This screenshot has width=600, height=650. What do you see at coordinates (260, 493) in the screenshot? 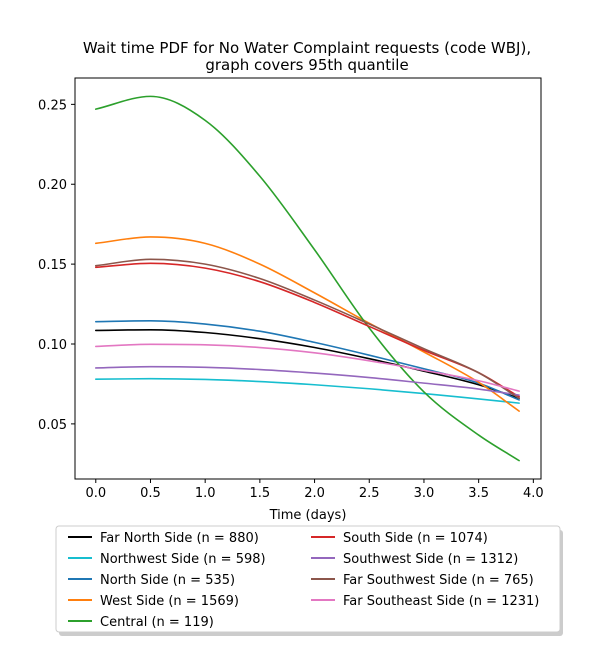
I see `x-tick-label: 1.5` at bounding box center [260, 493].